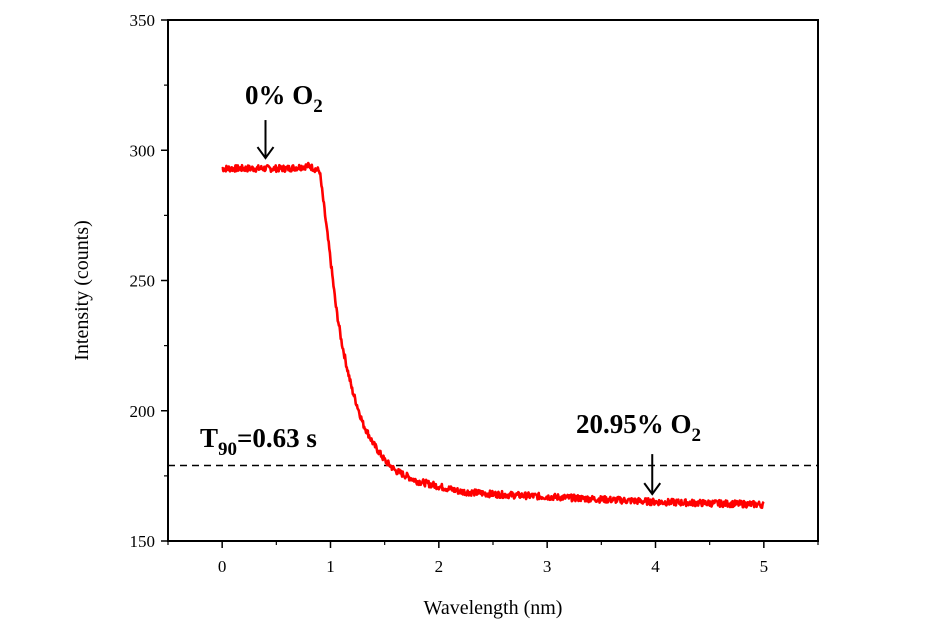 The image size is (945, 630). What do you see at coordinates (143, 150) in the screenshot?
I see `y-tick-label: 300` at bounding box center [143, 150].